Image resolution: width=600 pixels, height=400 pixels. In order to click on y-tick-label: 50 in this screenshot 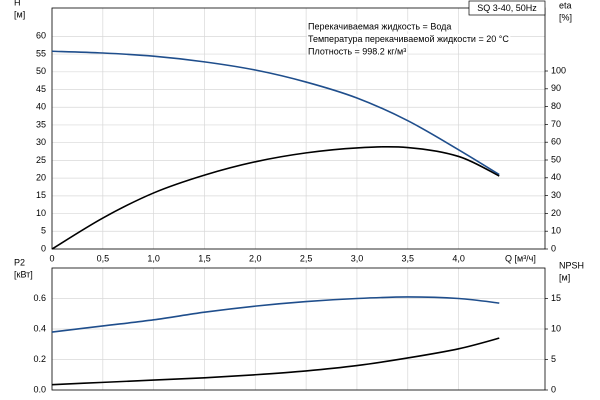, I will do `click(41, 71)`.